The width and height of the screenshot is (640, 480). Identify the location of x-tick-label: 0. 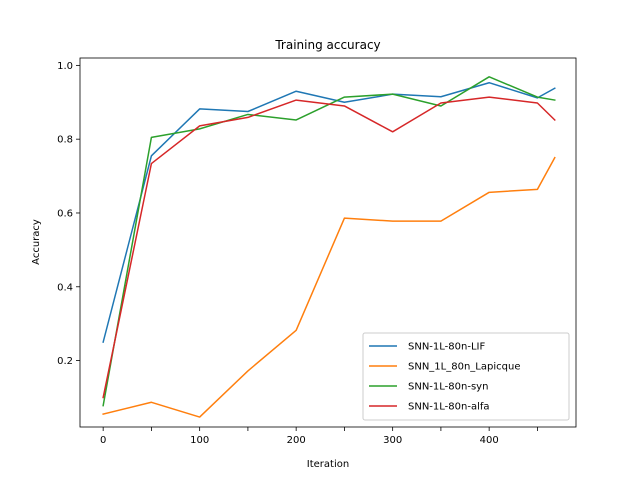
(103, 440).